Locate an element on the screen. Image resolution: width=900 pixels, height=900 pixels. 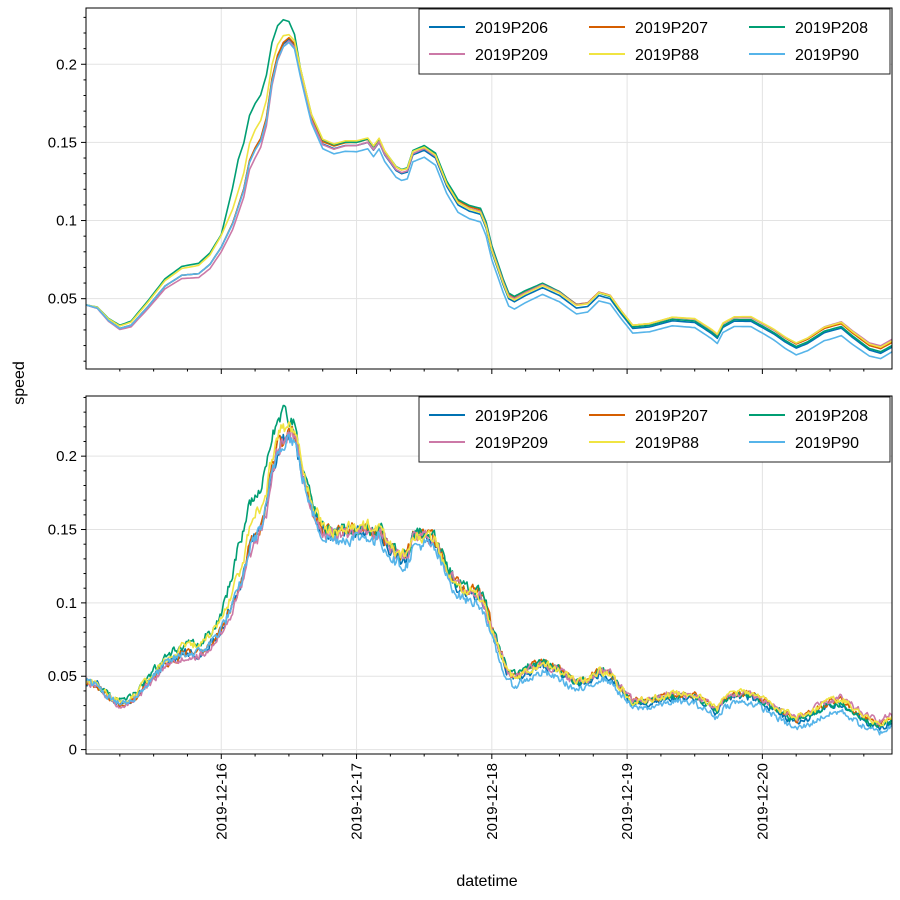
x-tick-label: 2019-12-19 is located at coordinates (627, 801).